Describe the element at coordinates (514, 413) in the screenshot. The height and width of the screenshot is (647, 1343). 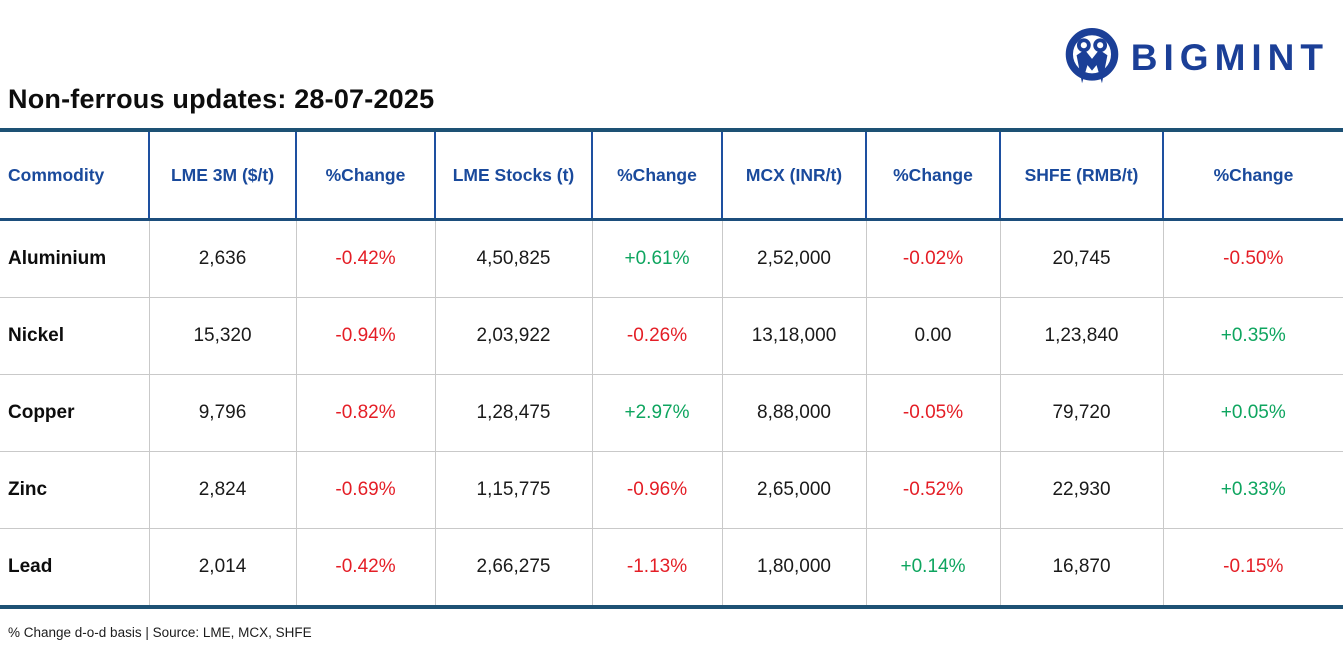
I see `value-cell: 1,28,475` at that location.